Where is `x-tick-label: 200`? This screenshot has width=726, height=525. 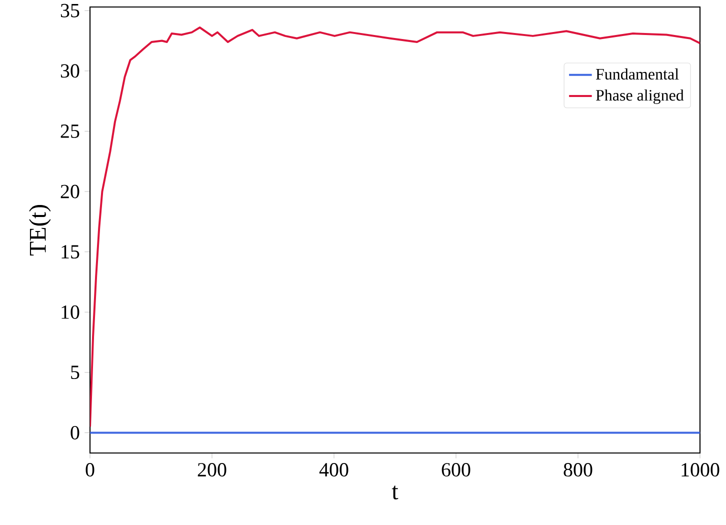 x-tick-label: 200 is located at coordinates (212, 470).